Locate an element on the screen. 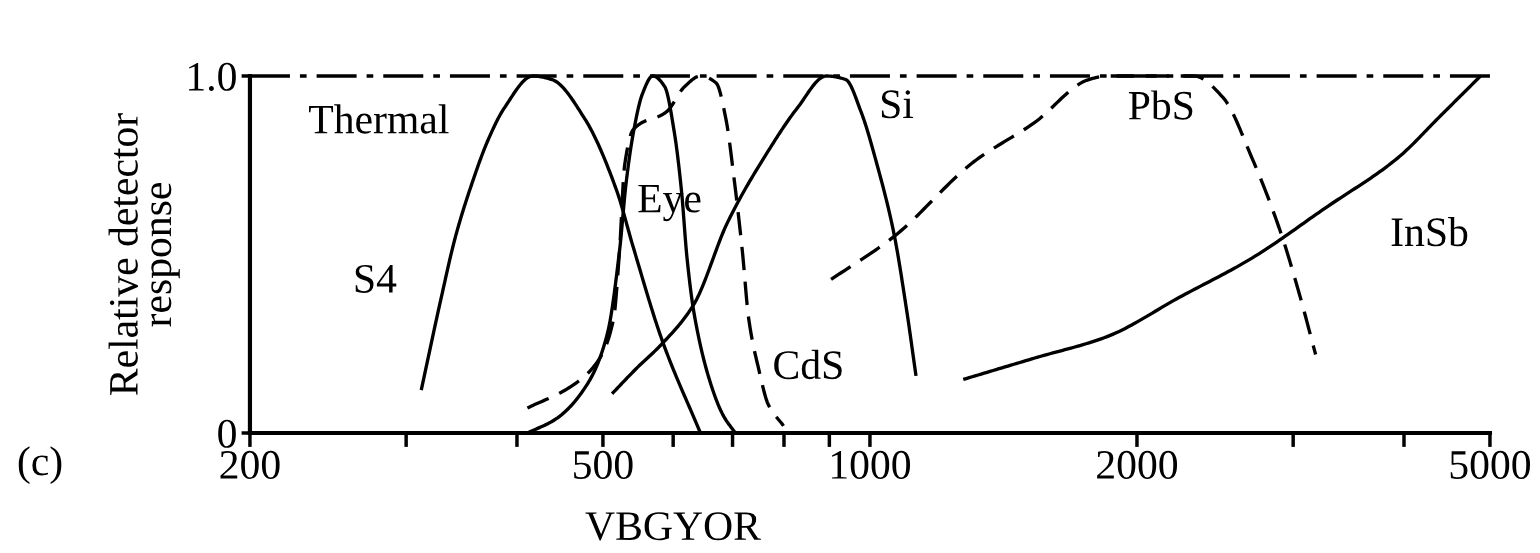 The height and width of the screenshot is (553, 1540). x-tick-label: 1000 is located at coordinates (871, 464).